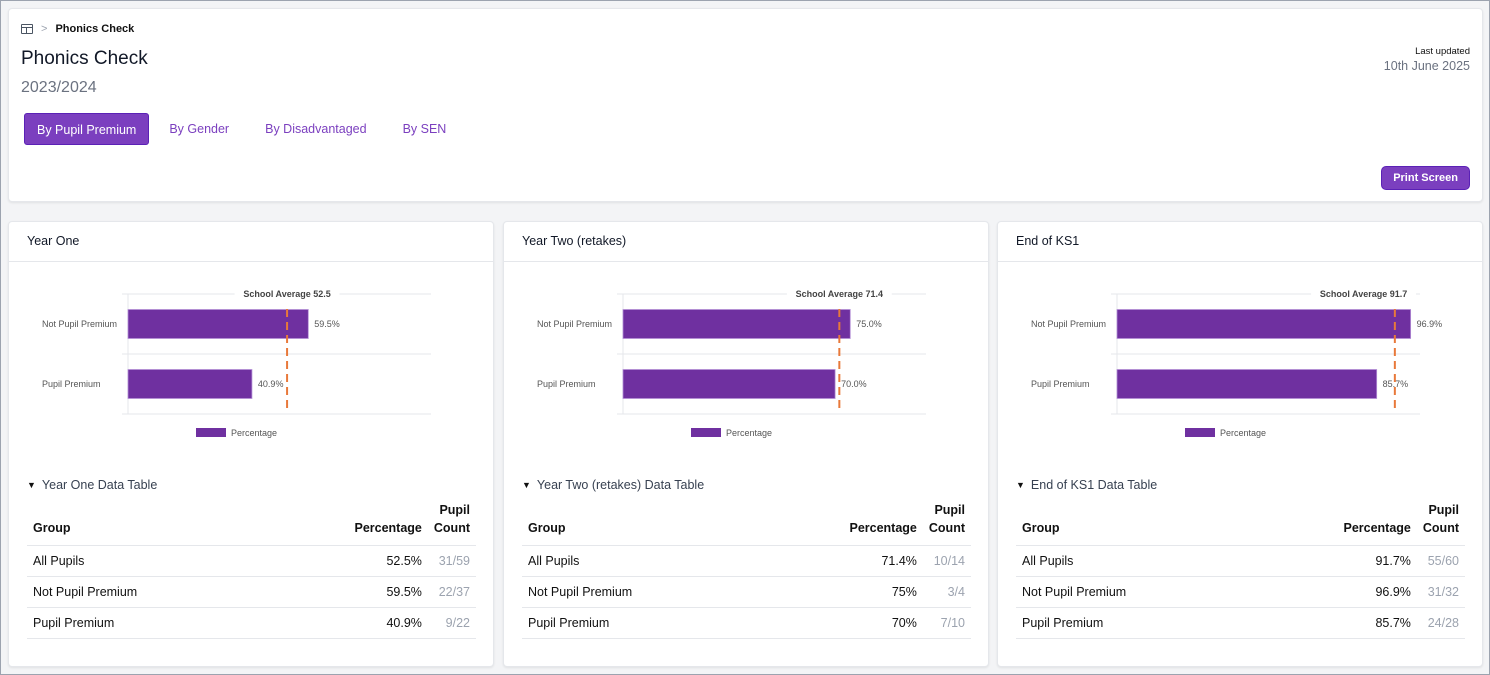 The height and width of the screenshot is (675, 1490). What do you see at coordinates (1440, 561) in the screenshot?
I see `cell-count: 55/60` at bounding box center [1440, 561].